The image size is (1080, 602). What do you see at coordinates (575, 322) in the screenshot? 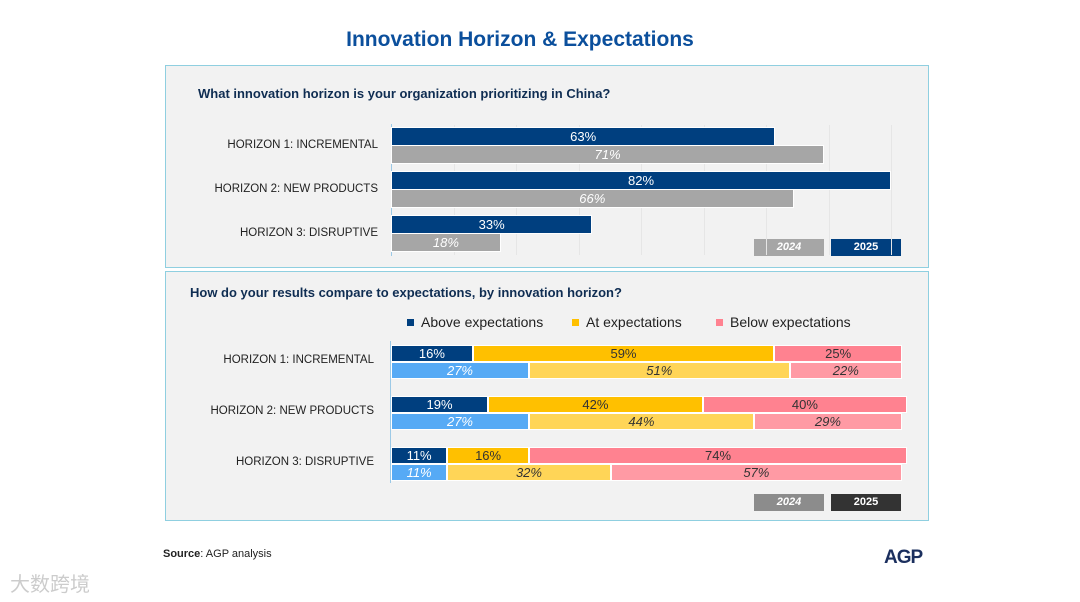
I see `legend-swatch-at` at bounding box center [575, 322].